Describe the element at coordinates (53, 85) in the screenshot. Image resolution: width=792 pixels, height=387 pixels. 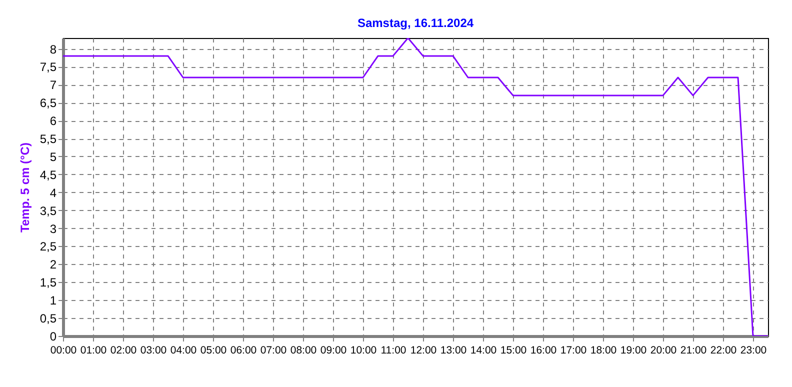
I see `y-tick-label: 7` at that location.